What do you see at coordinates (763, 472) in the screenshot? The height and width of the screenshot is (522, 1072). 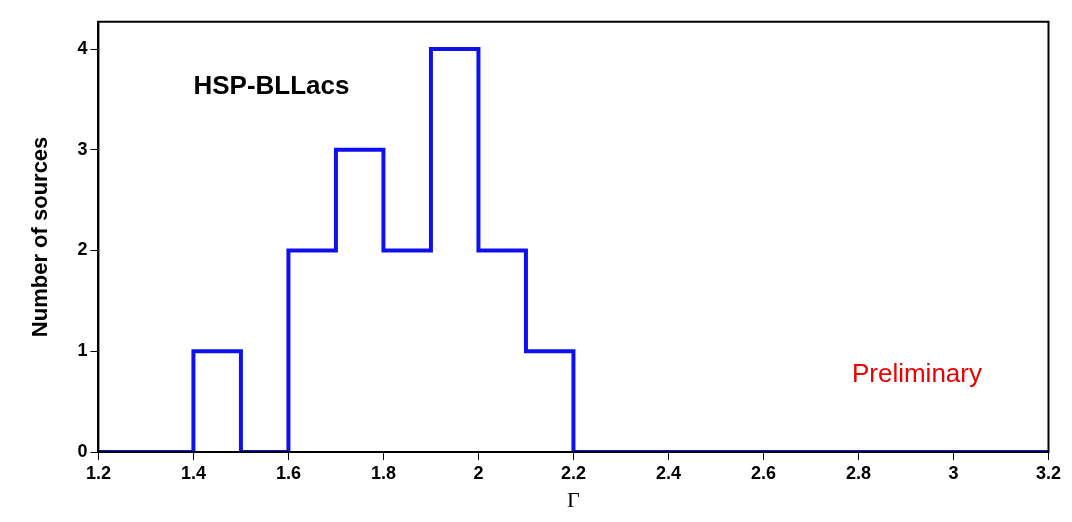 I see `x-tick-label: 2.6` at bounding box center [763, 472].